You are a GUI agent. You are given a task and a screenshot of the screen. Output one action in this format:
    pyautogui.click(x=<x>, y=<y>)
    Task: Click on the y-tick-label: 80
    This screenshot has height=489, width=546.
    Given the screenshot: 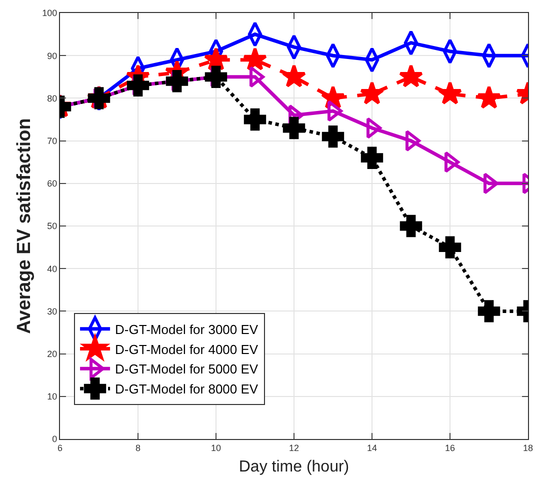 What is the action you would take?
    pyautogui.click(x=52, y=98)
    